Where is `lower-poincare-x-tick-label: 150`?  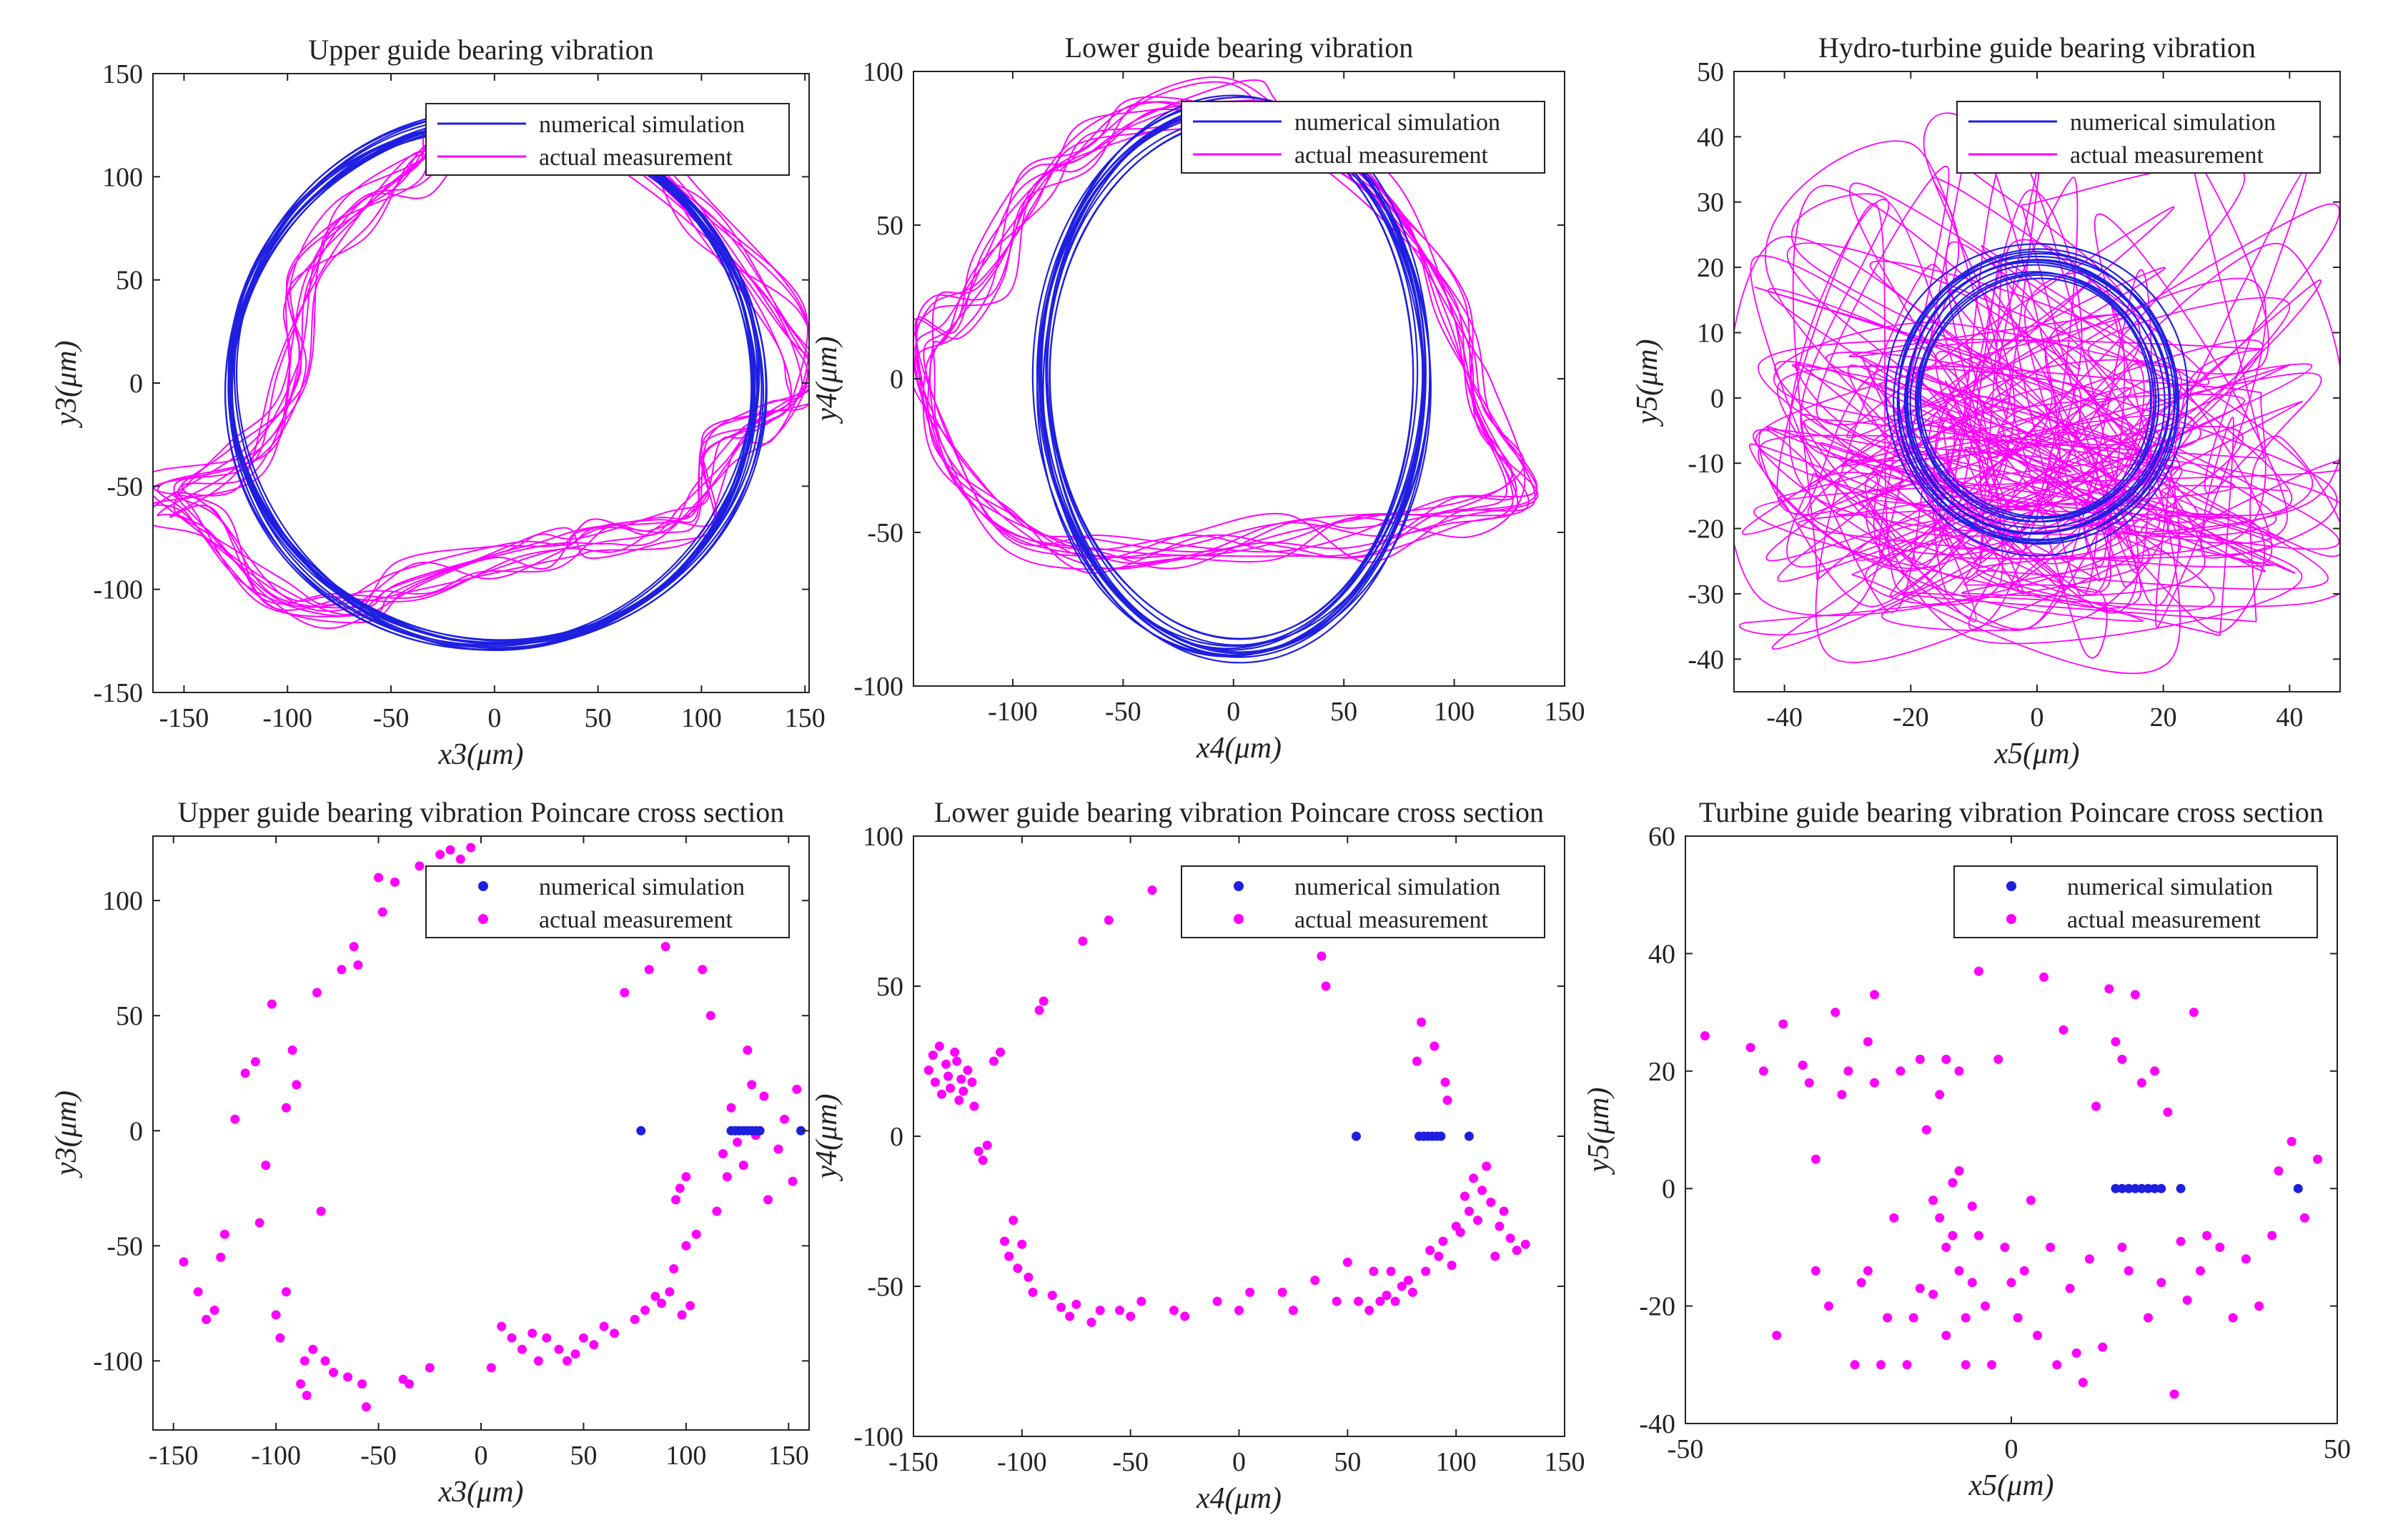 lower-poincare-x-tick-label: 150 is located at coordinates (1565, 1462).